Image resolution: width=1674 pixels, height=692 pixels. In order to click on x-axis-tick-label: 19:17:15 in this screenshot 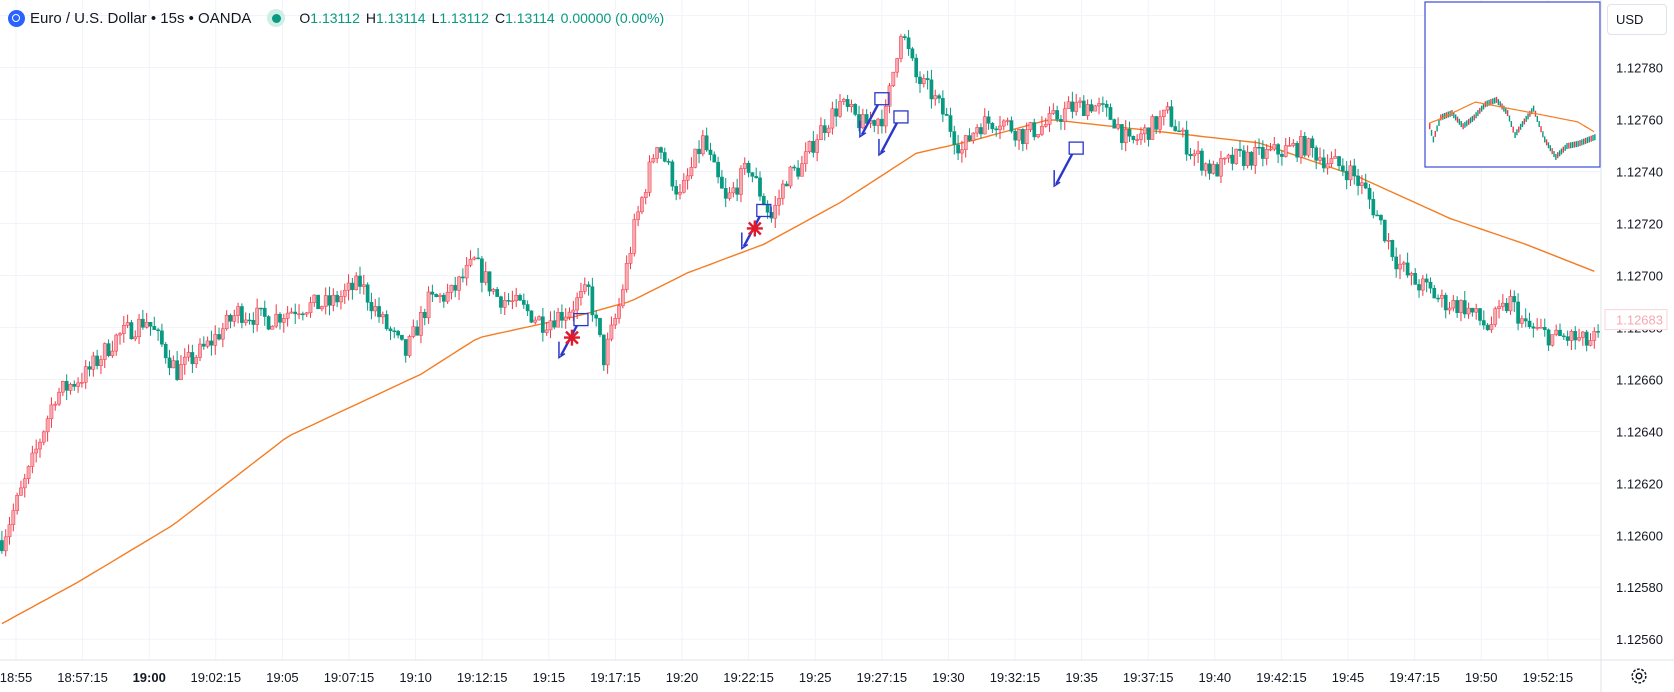, I will do `click(615, 677)`.